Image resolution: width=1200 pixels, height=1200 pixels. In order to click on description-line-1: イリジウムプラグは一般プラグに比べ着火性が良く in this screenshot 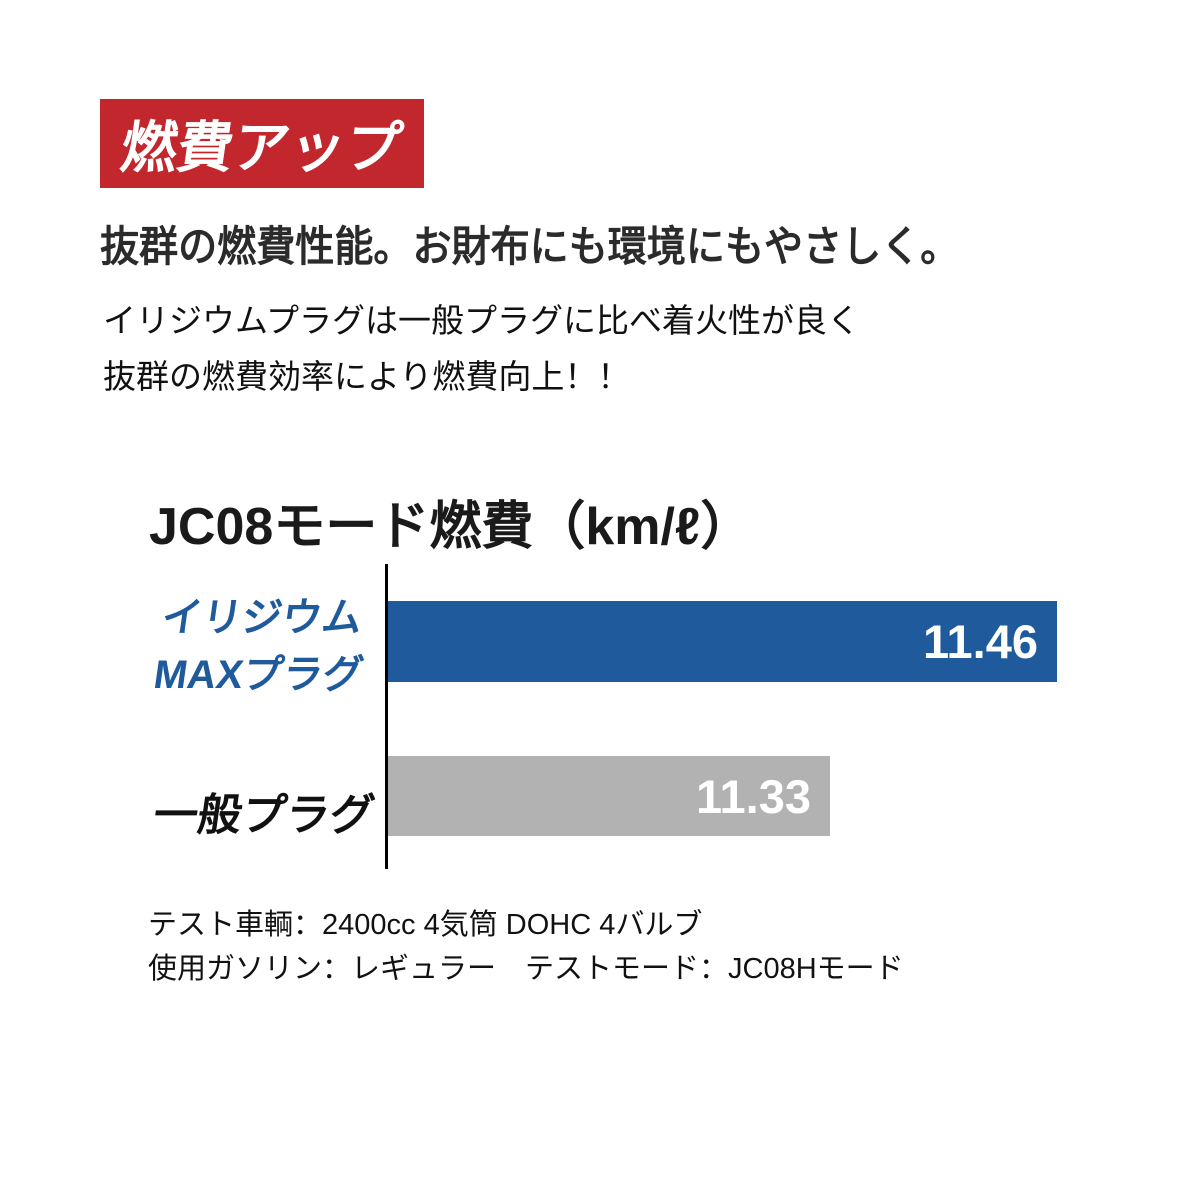, I will do `click(482, 320)`.